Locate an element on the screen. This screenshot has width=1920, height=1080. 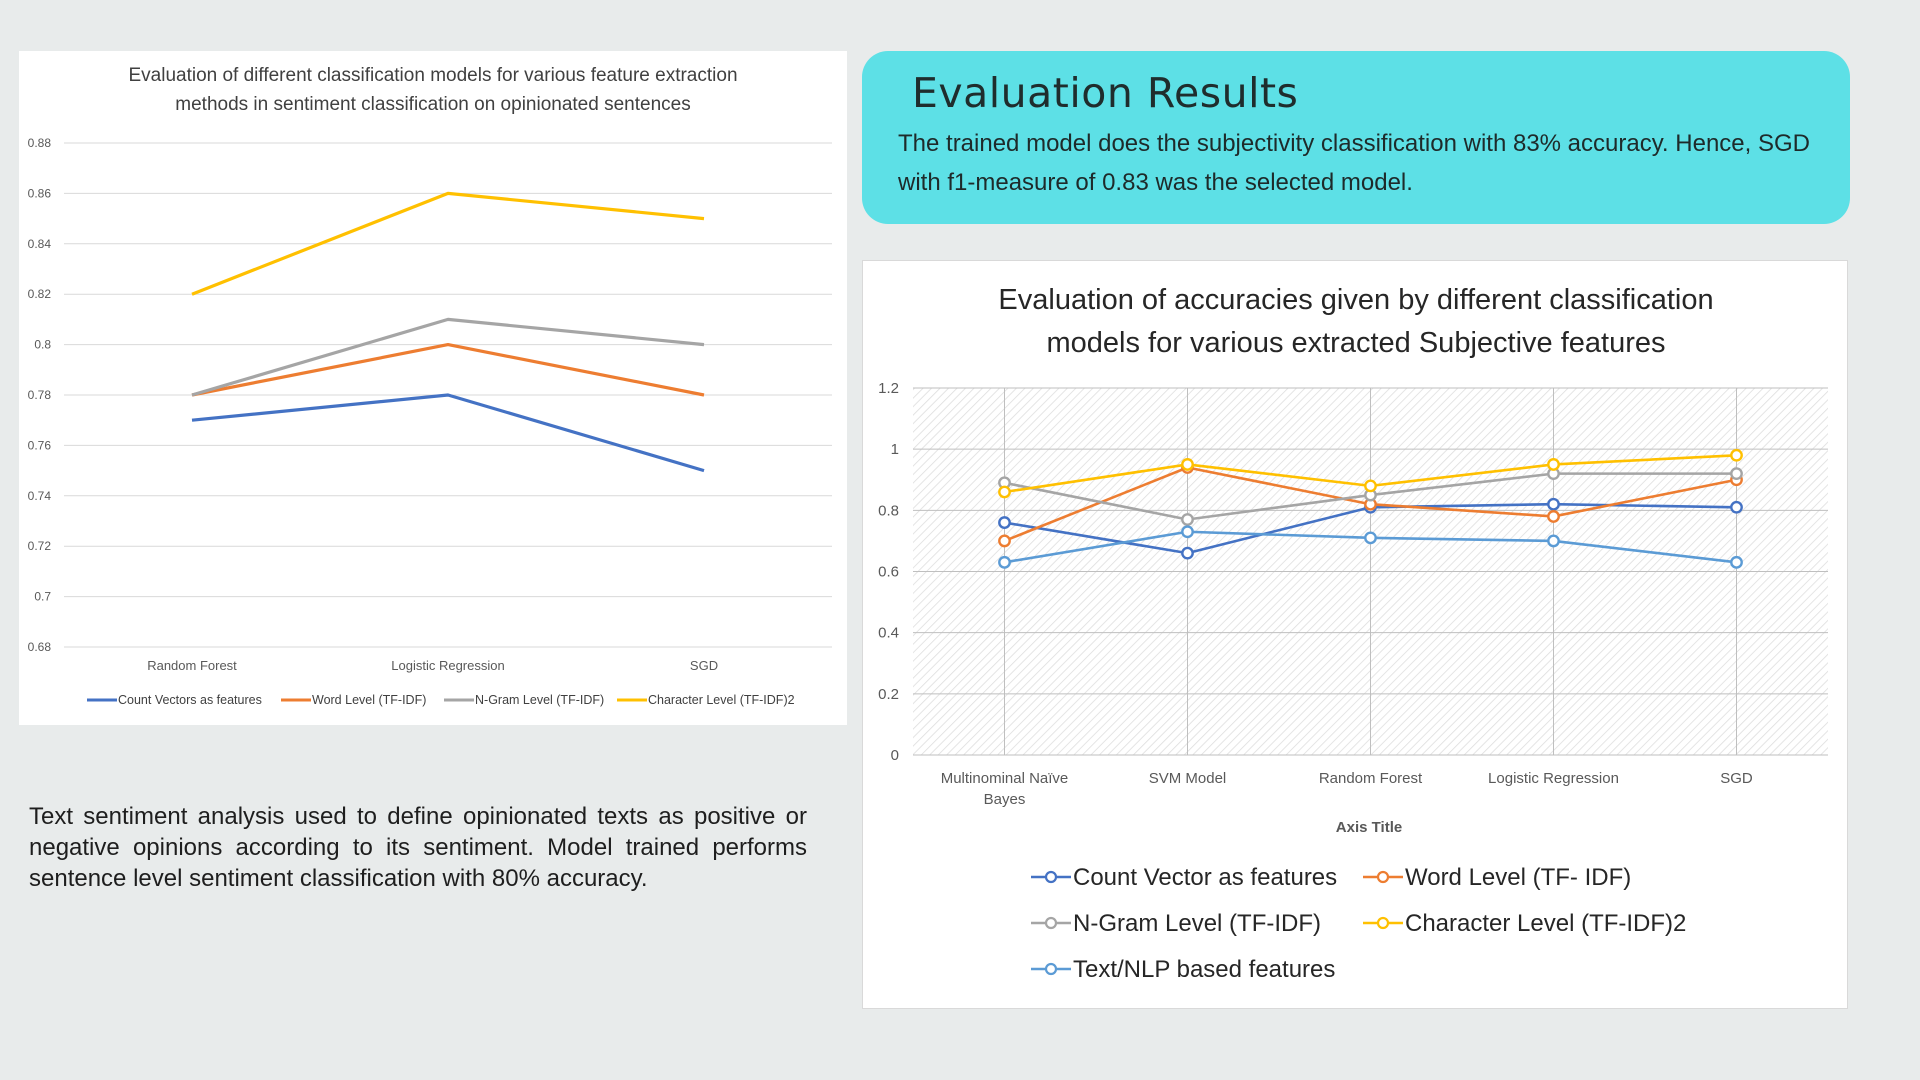
y-tick-label: 0.7 is located at coordinates (42, 597).